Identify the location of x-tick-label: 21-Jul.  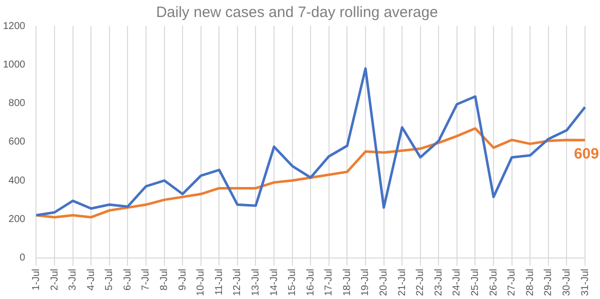
(402, 282).